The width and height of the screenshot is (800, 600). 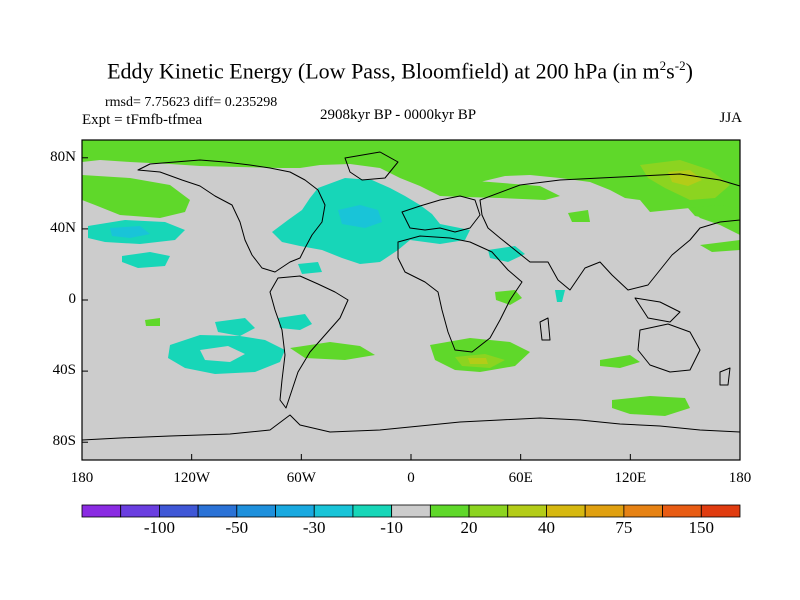 What do you see at coordinates (630, 478) in the screenshot?
I see `x-tick-label: 120E` at bounding box center [630, 478].